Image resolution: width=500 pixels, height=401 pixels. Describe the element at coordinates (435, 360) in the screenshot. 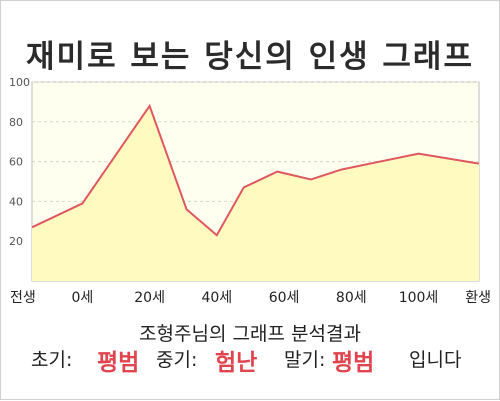

I see `result-suffix: 입니다` at that location.